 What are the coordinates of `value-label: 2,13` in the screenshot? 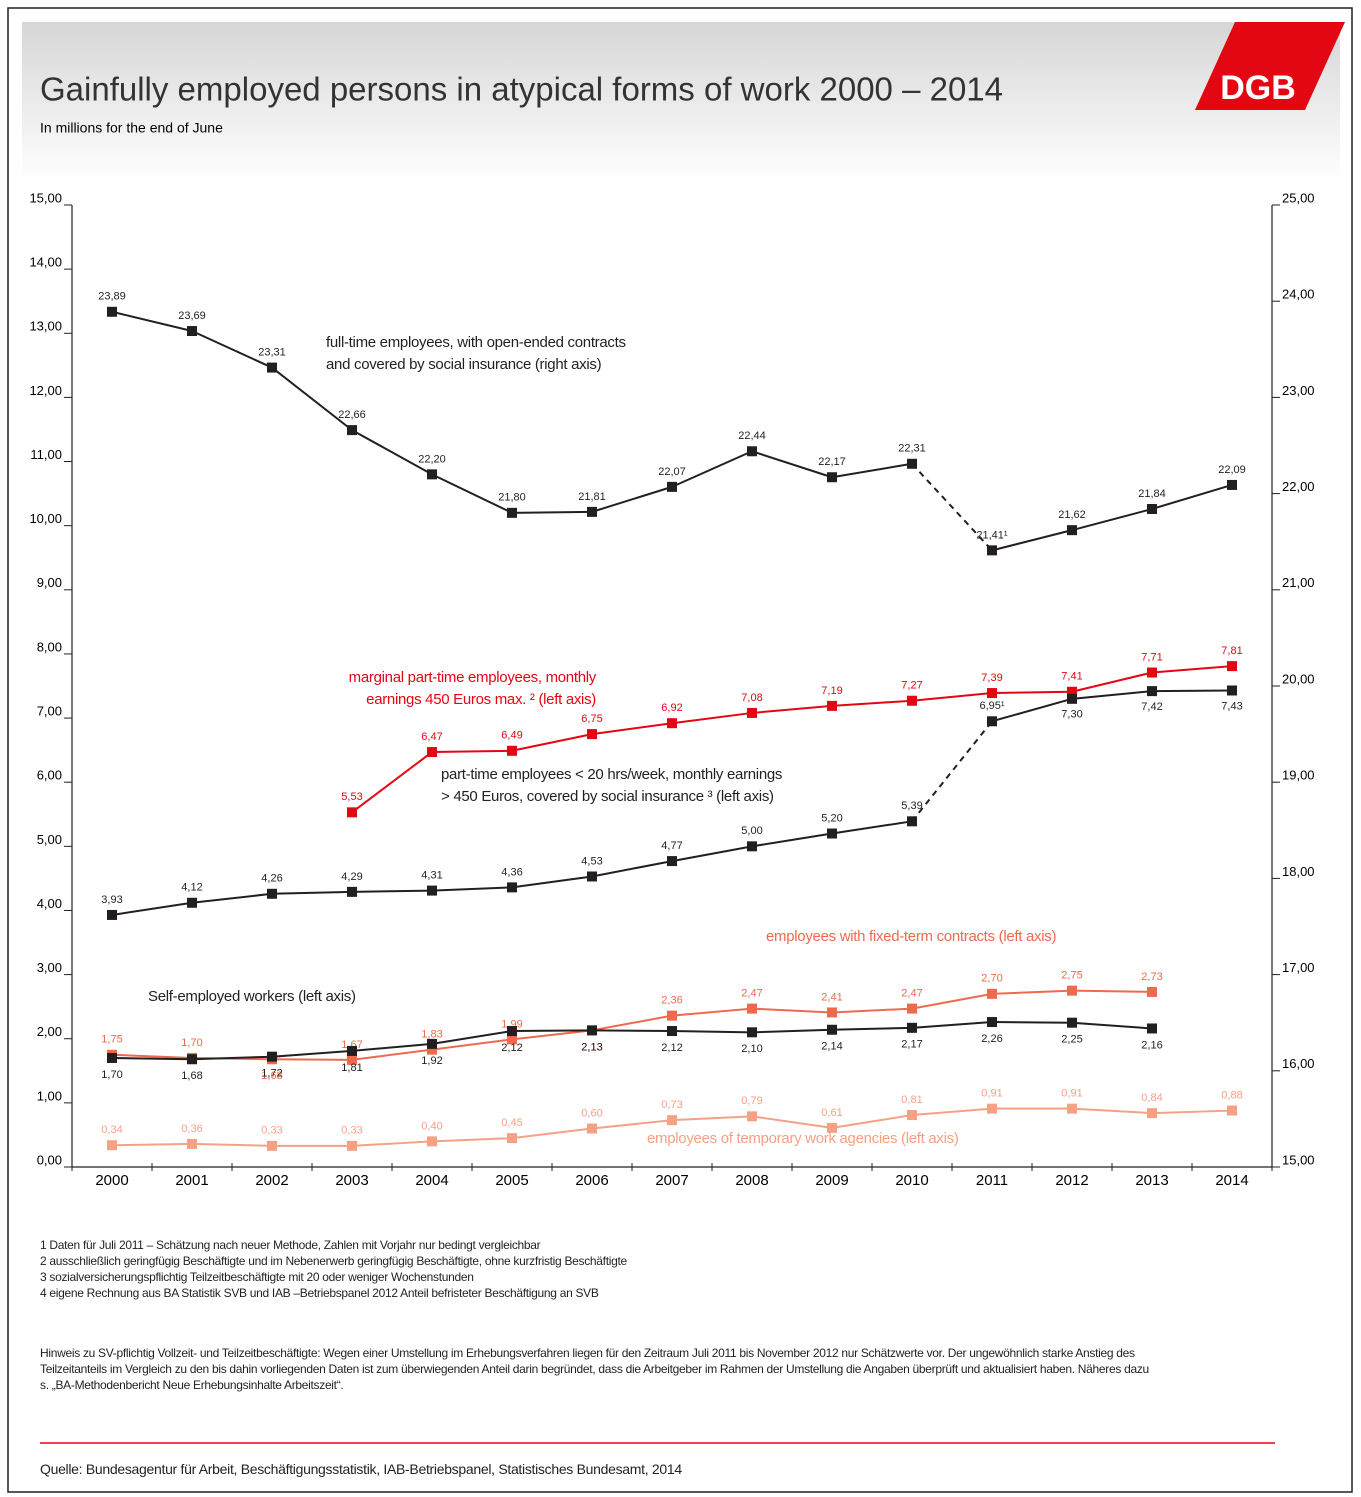 It's located at (591, 1047).